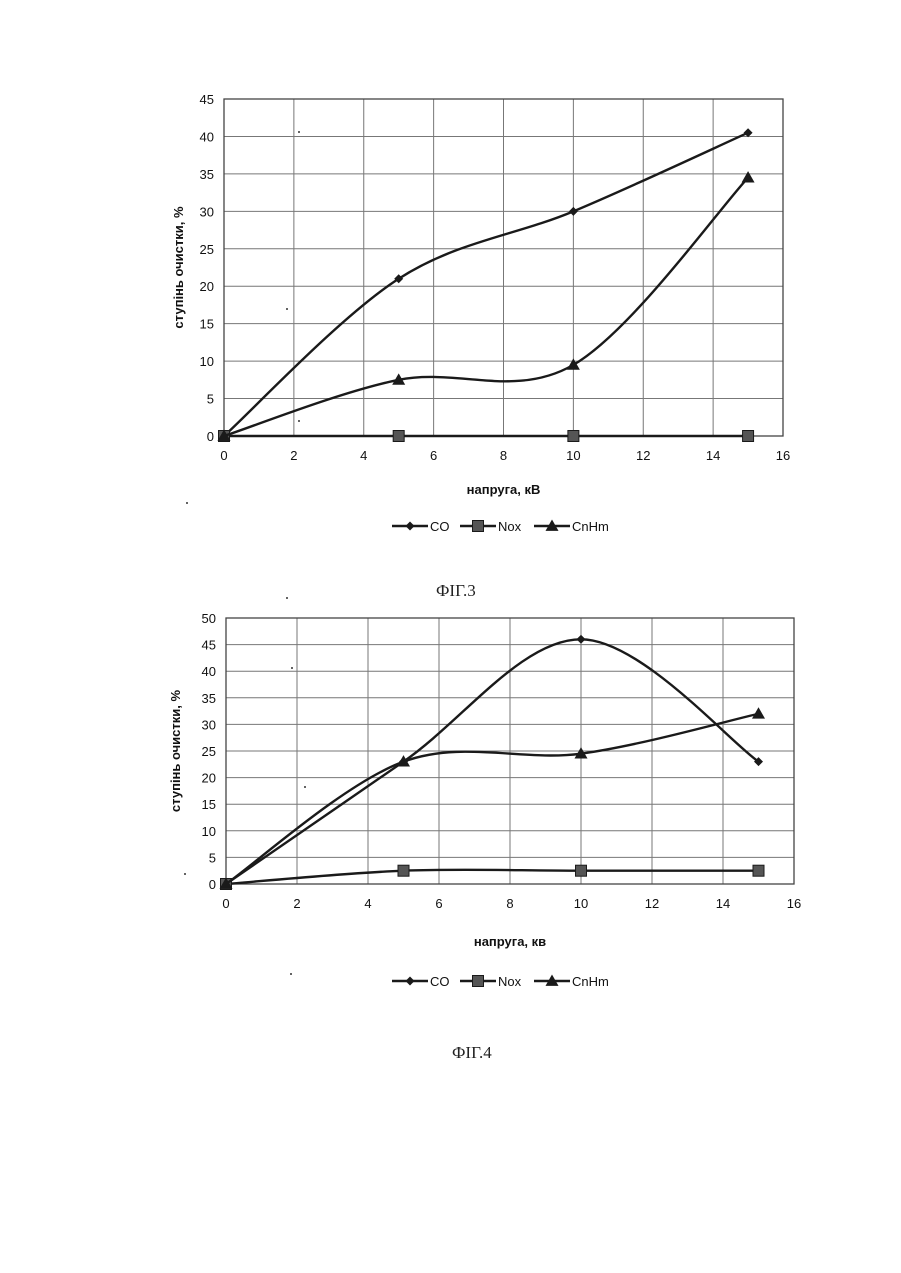 Image resolution: width=901 pixels, height=1273 pixels. Describe the element at coordinates (794, 903) in the screenshot. I see `x-tick-label: 16` at that location.